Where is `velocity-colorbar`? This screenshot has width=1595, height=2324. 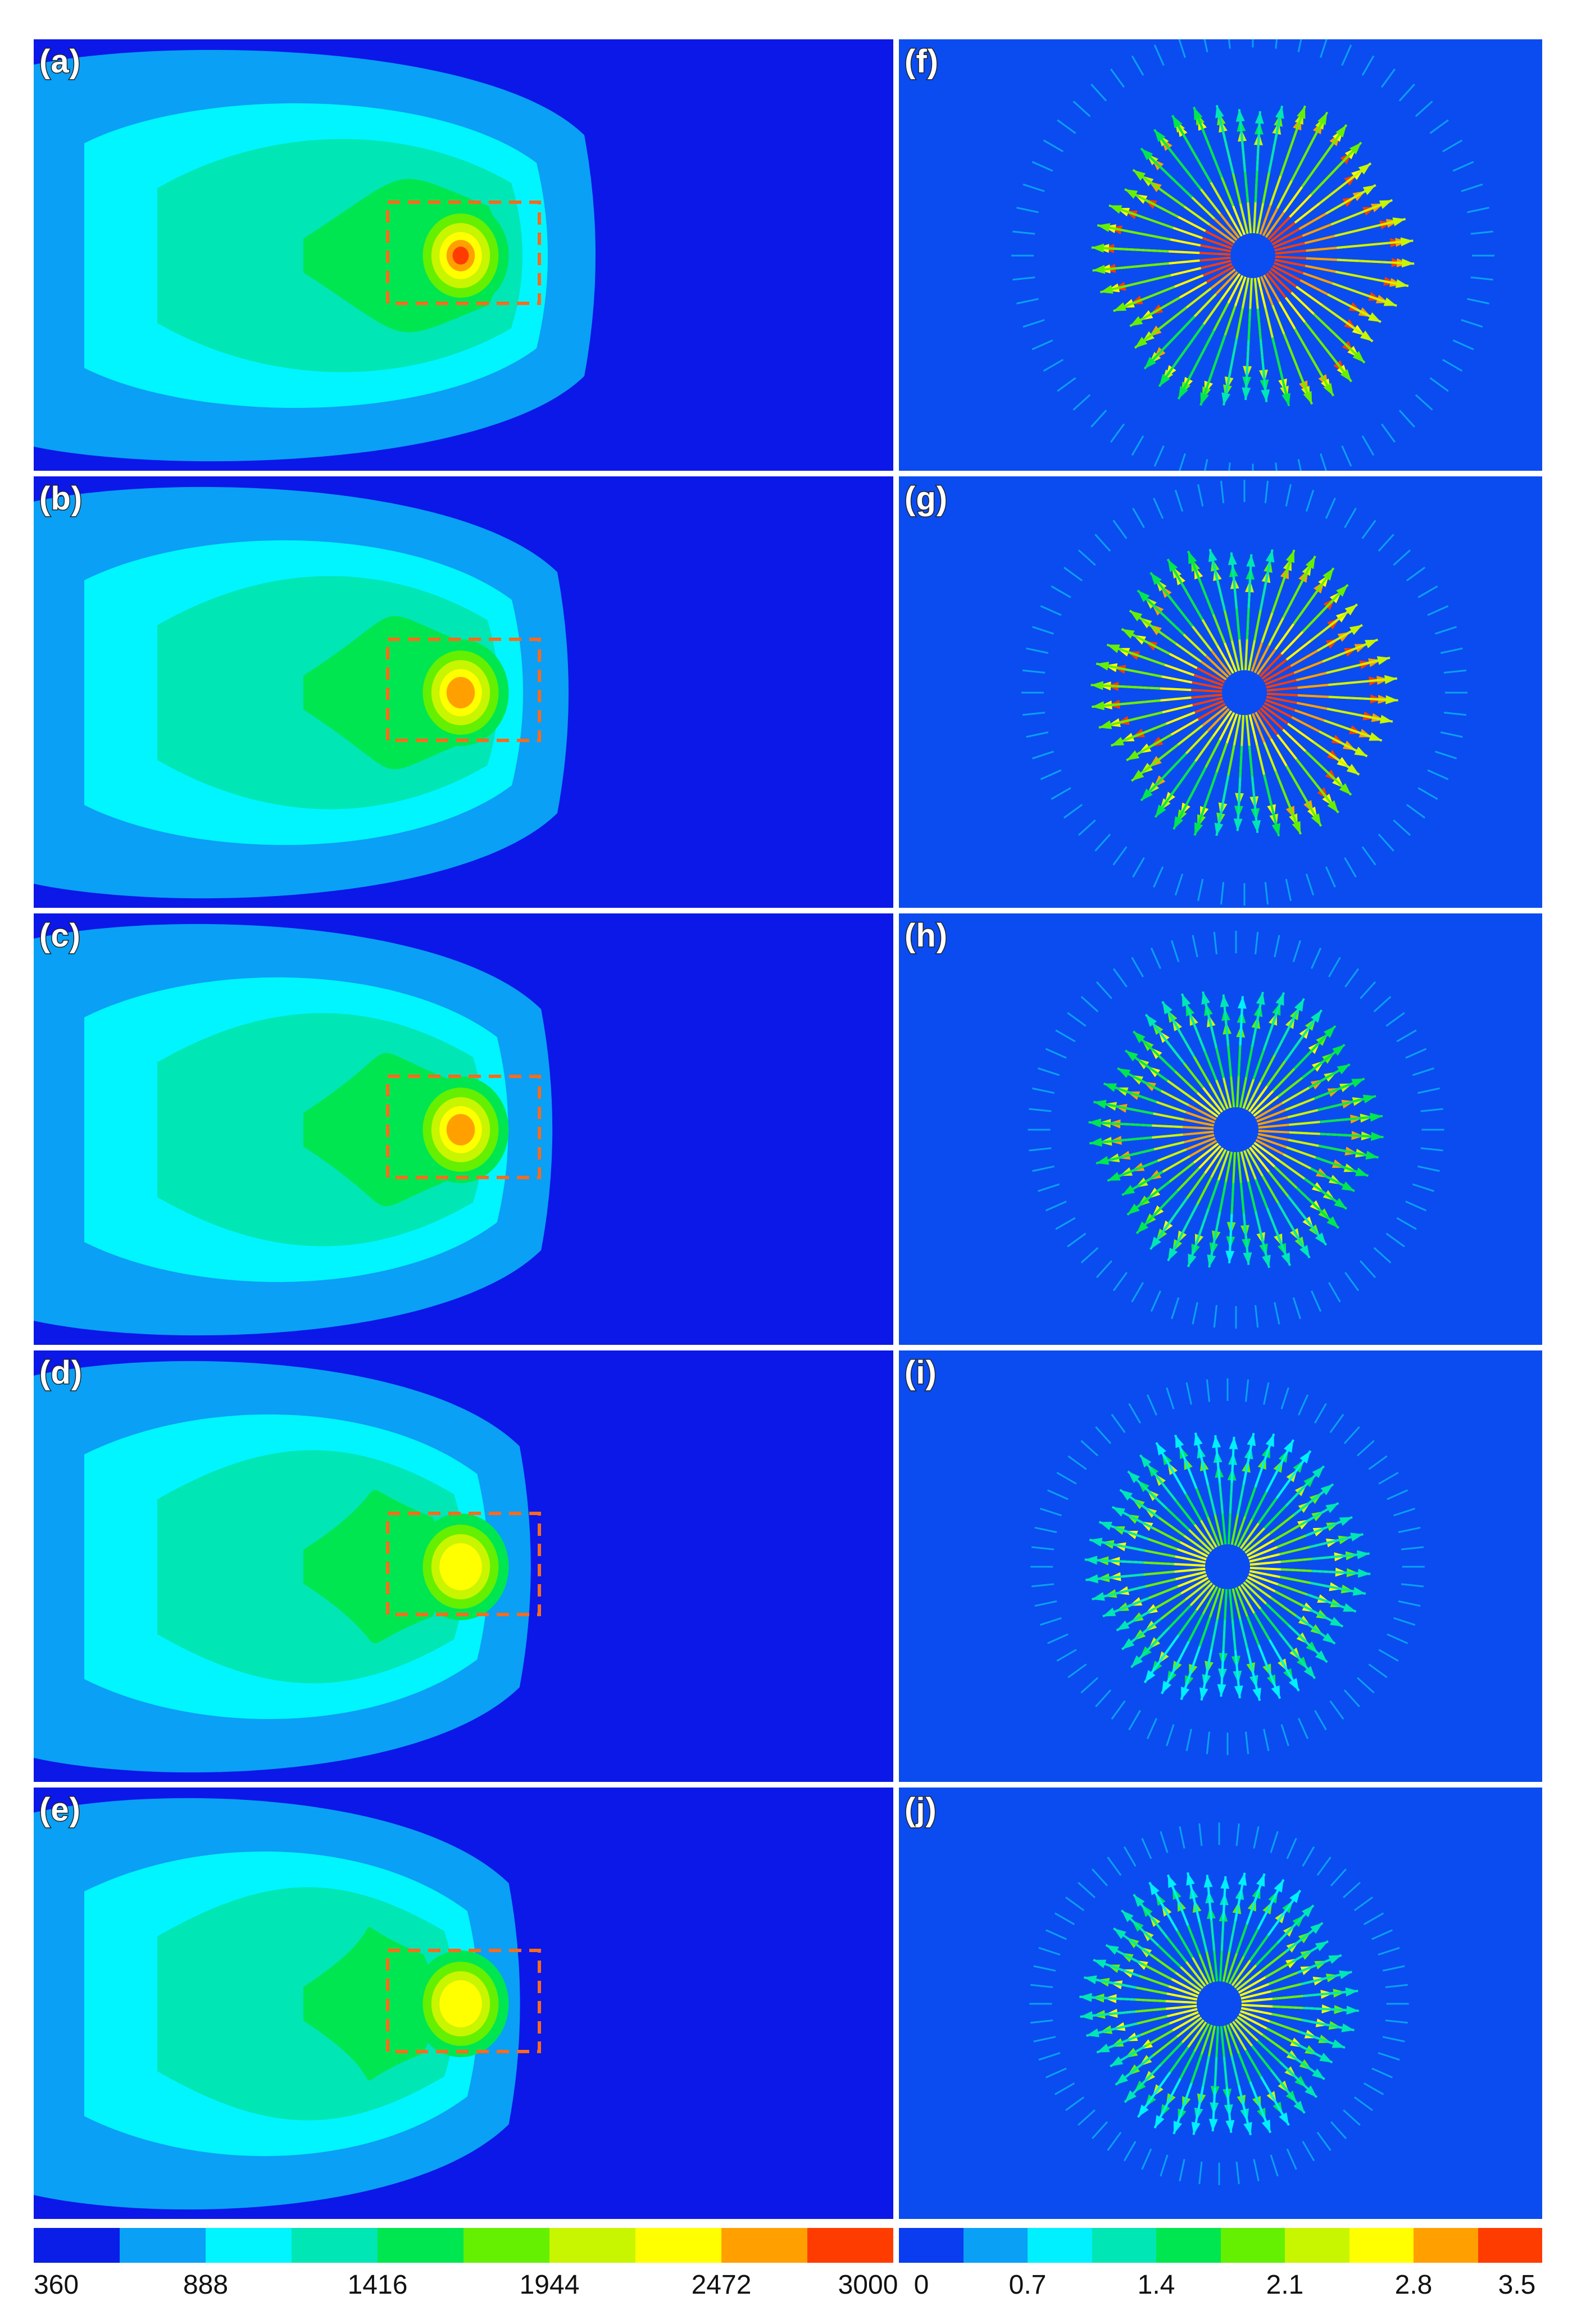
velocity-colorbar is located at coordinates (1220, 2245).